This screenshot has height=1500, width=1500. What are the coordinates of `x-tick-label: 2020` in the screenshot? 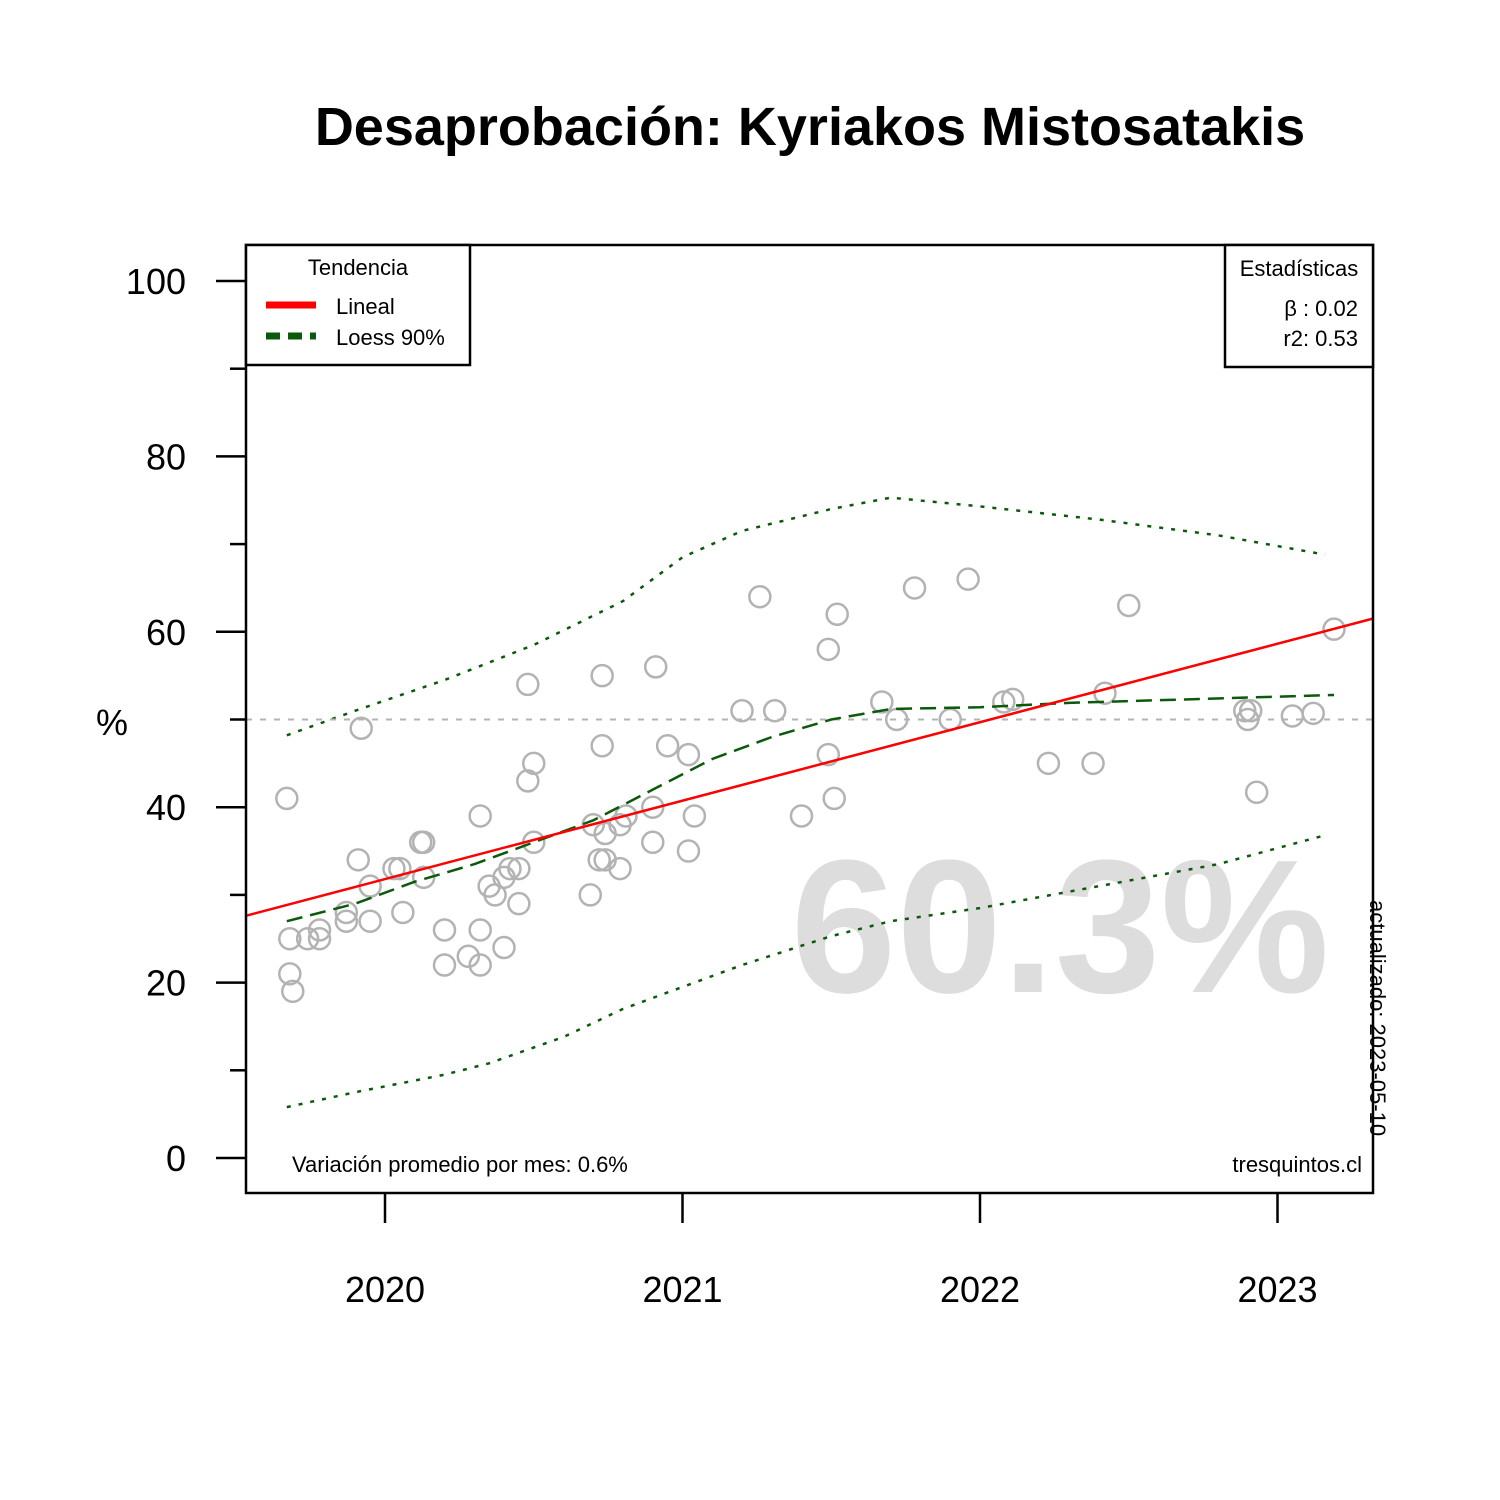 It's located at (385, 1289).